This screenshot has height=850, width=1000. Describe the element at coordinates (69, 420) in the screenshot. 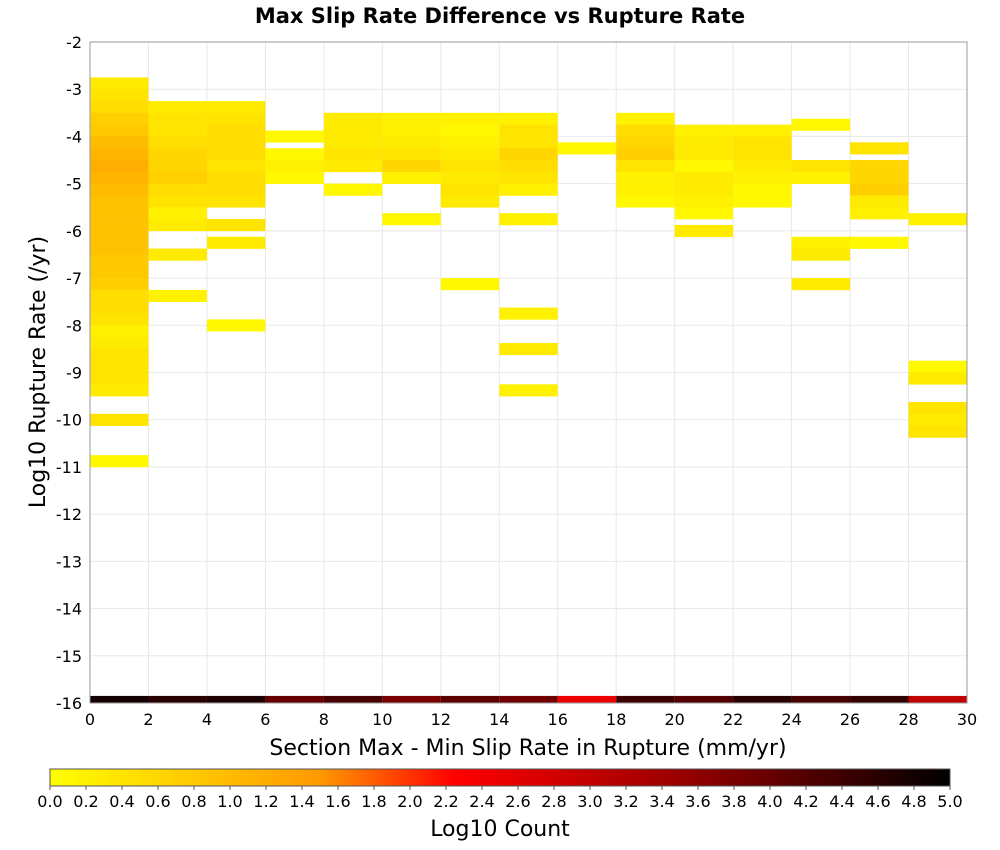

I see `y-tick-label: -10` at that location.